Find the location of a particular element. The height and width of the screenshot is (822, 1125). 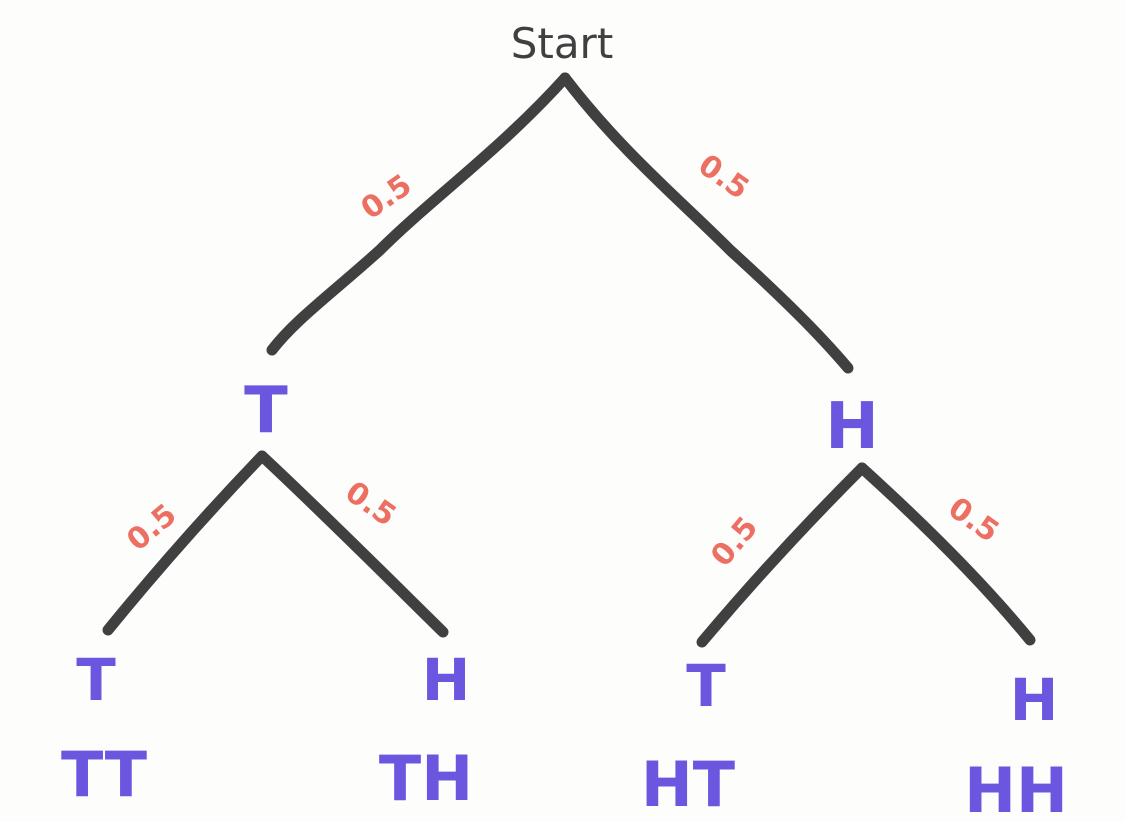

branch-h-to-hh is located at coordinates (946, 554).